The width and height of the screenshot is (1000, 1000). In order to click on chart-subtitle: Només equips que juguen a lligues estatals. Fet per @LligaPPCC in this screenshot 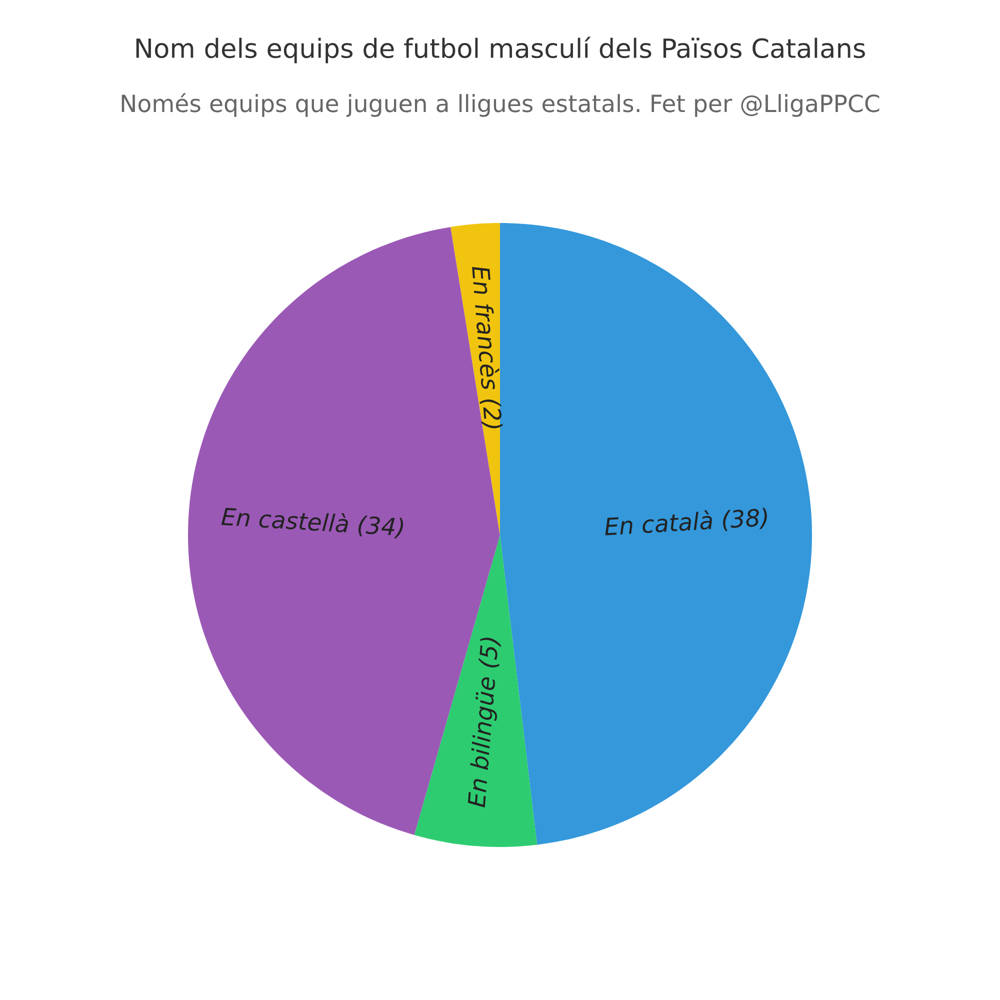, I will do `click(501, 105)`.